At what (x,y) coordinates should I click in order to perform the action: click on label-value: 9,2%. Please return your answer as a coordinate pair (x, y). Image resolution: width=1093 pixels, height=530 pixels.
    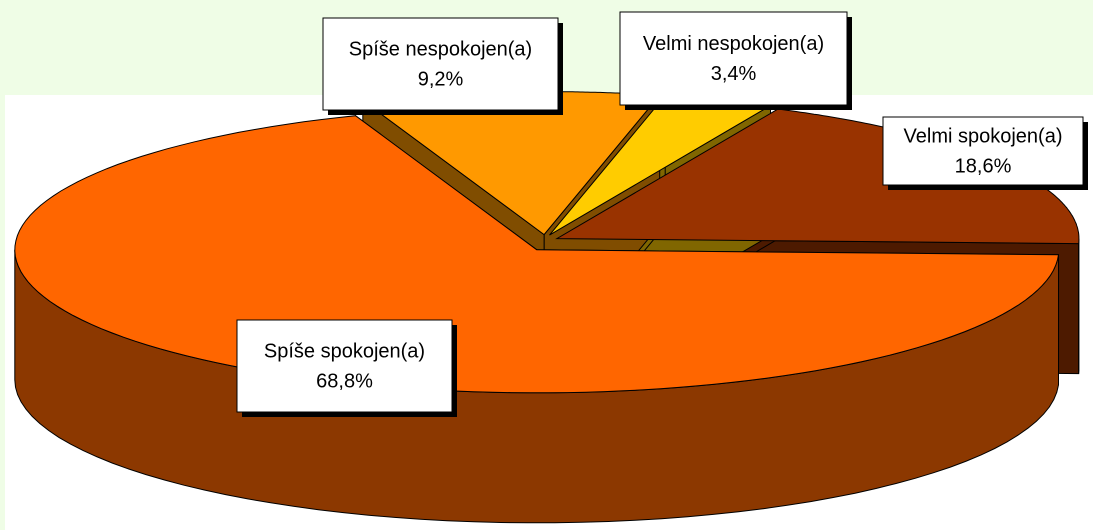
    Looking at the image, I should click on (441, 79).